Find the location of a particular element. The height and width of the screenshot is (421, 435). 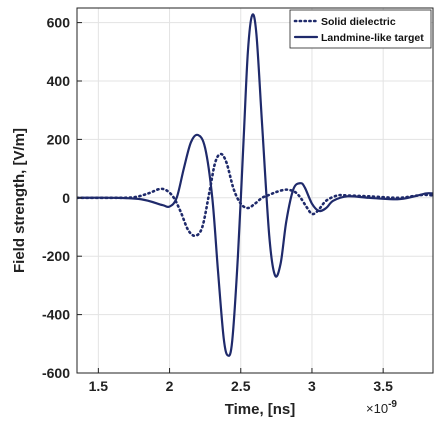

x-axis-exponent-base: ×10 is located at coordinates (377, 408).